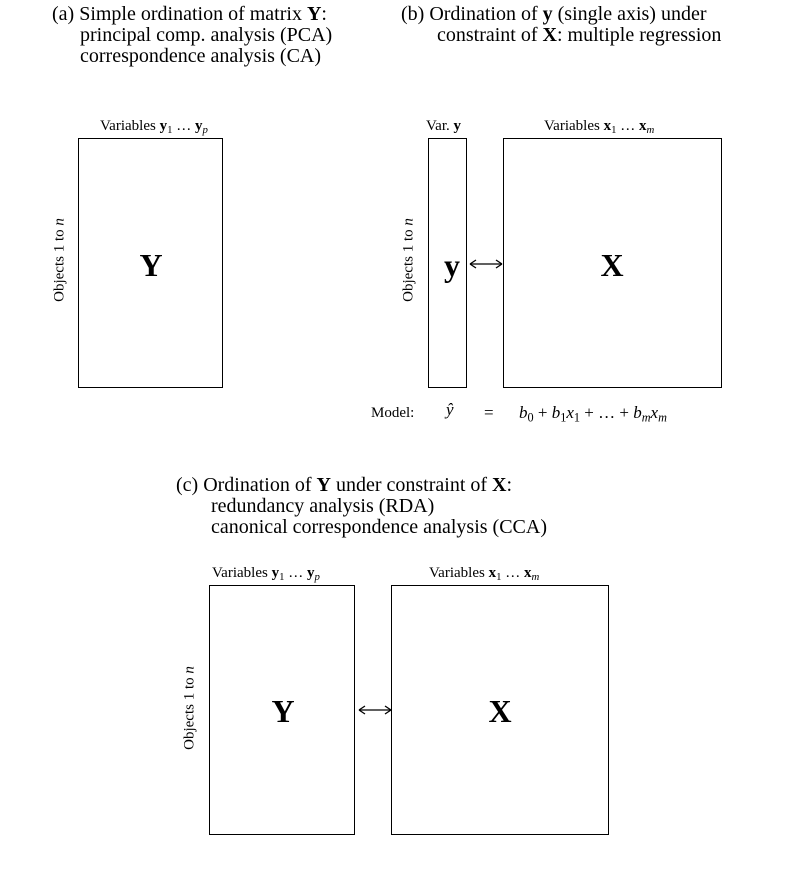 The height and width of the screenshot is (869, 793). What do you see at coordinates (246, 485) in the screenshot?
I see `panel-c-title-prefix: (c) Ordination of` at bounding box center [246, 485].